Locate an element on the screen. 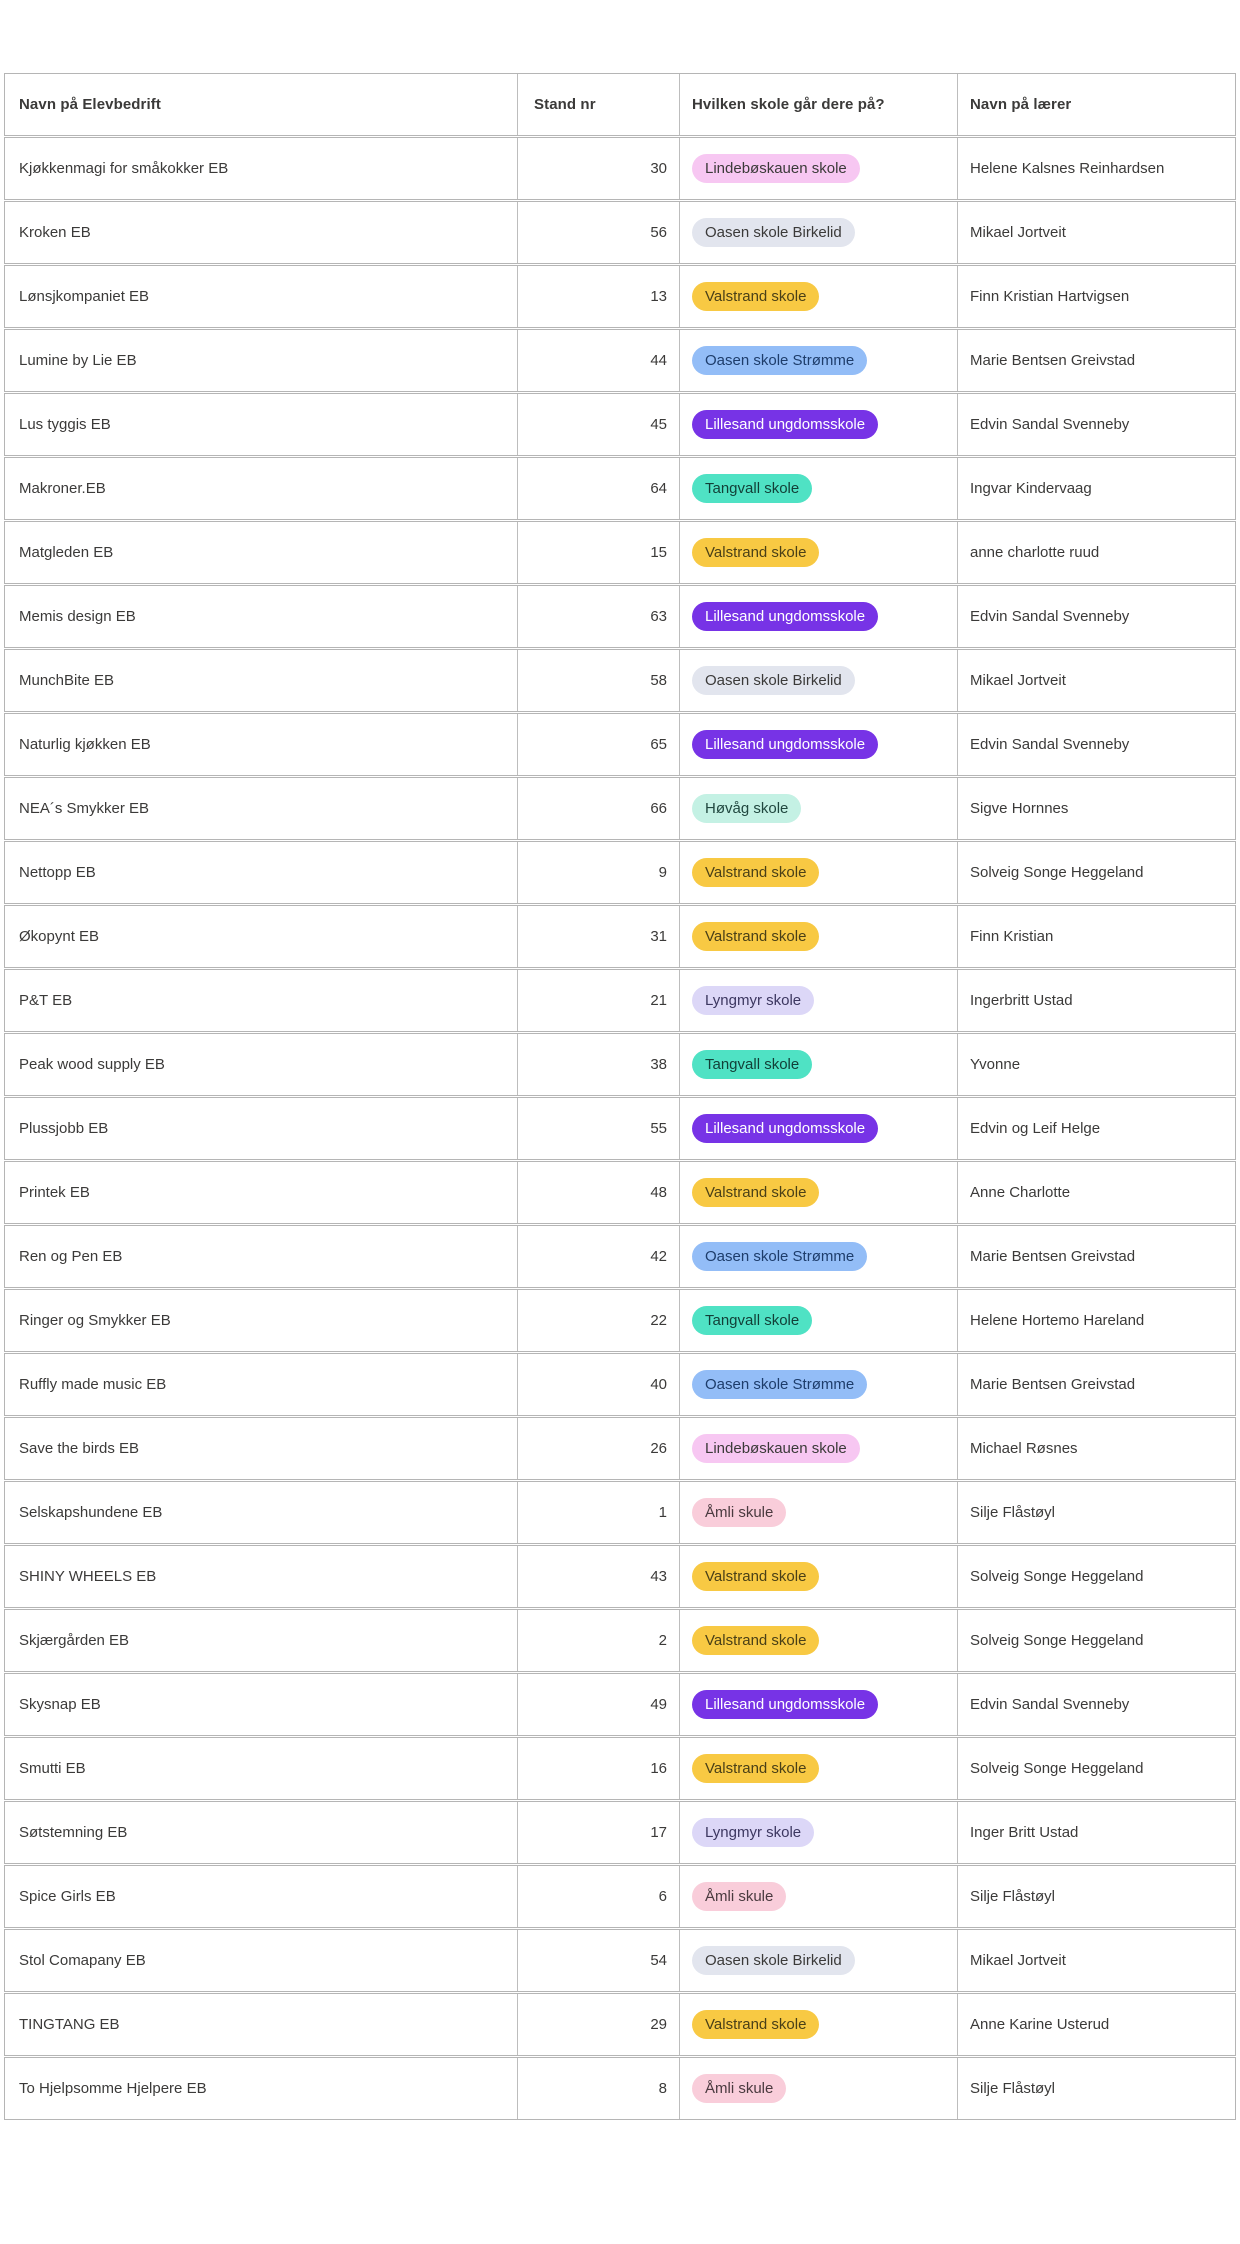  cell-stand-nr: 17 is located at coordinates (598, 1832).